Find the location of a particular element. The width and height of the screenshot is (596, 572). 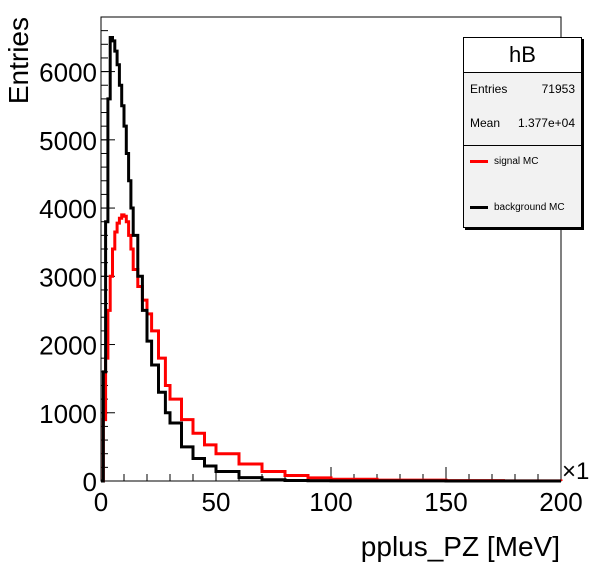

y-tick-label: 6000 is located at coordinates (68, 73).